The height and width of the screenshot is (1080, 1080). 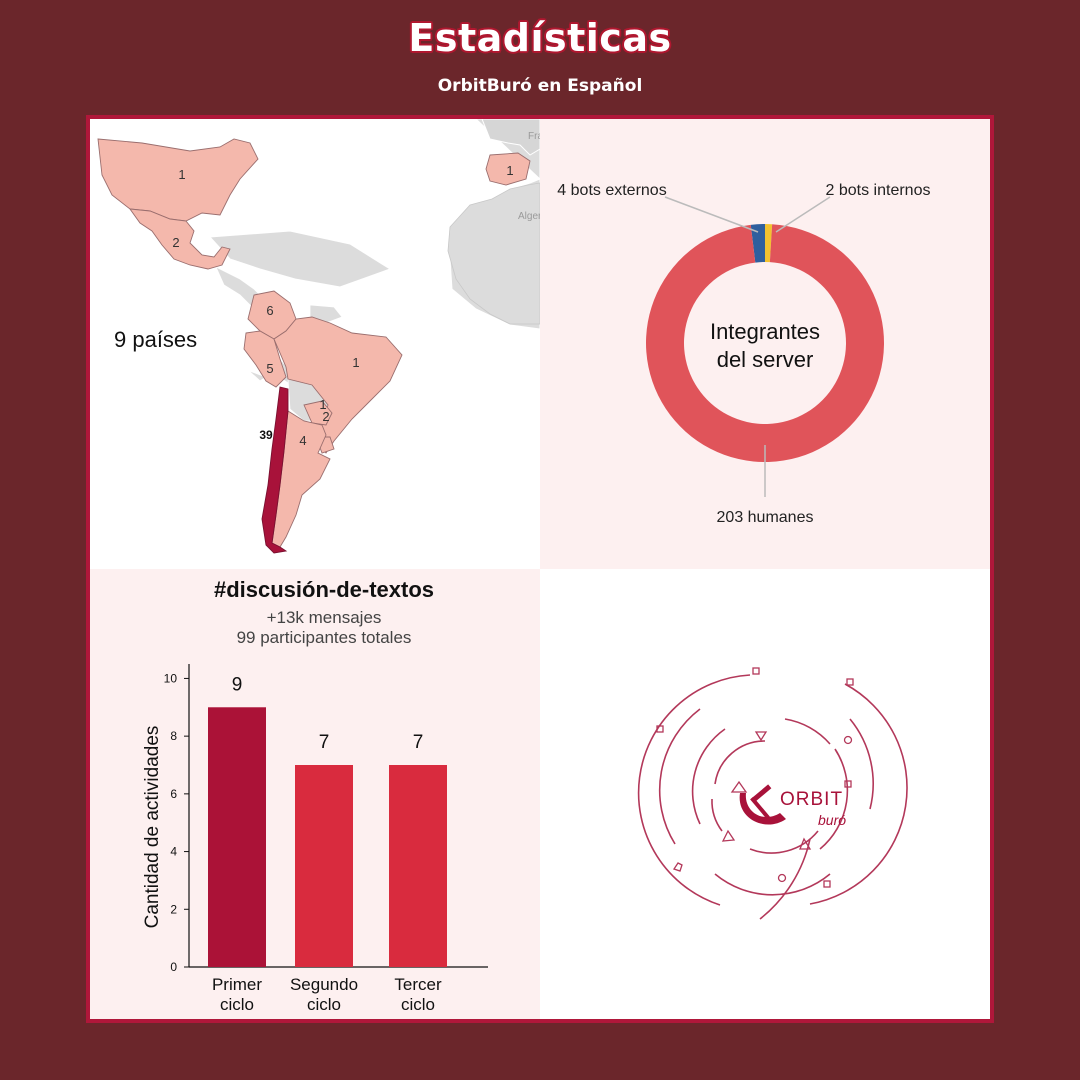 I want to click on country-peru, so click(x=265, y=359).